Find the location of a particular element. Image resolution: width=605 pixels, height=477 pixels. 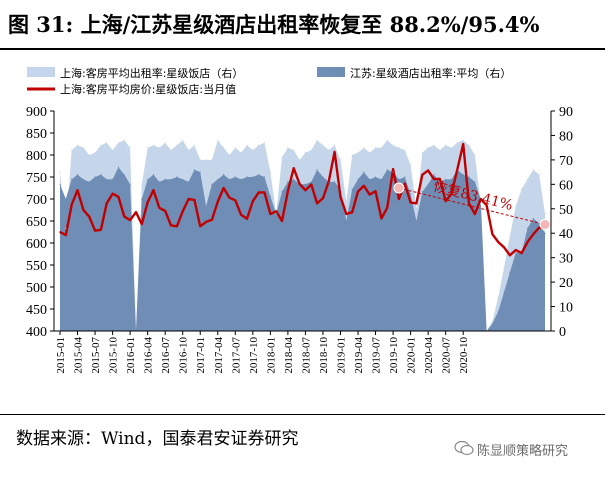

y-left-tick-label: 500 is located at coordinates (36, 288).